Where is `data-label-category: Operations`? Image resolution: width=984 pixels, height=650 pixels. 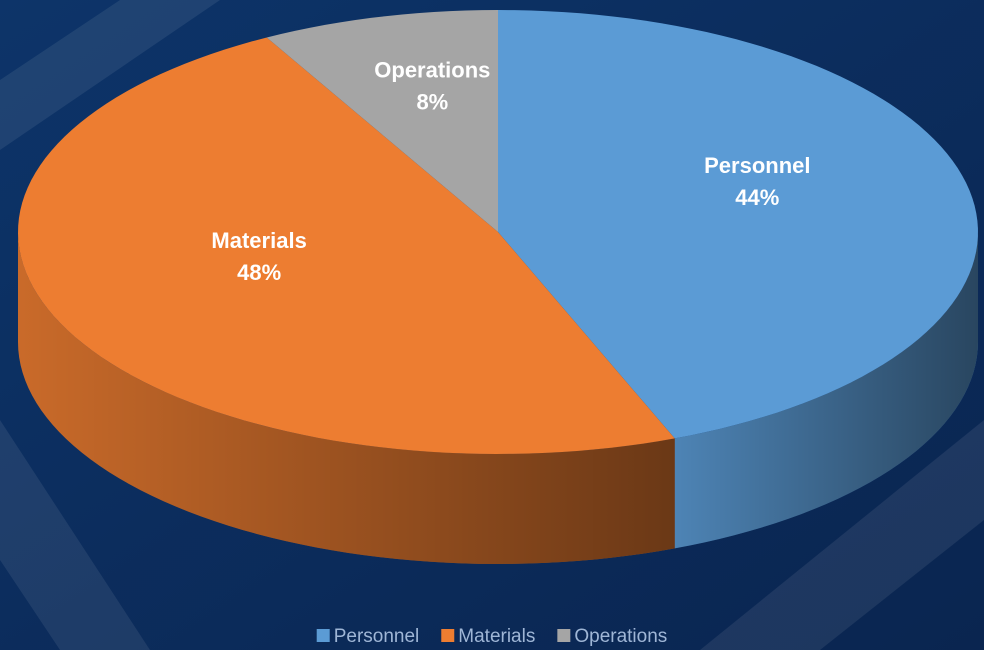 data-label-category: Operations is located at coordinates (432, 70).